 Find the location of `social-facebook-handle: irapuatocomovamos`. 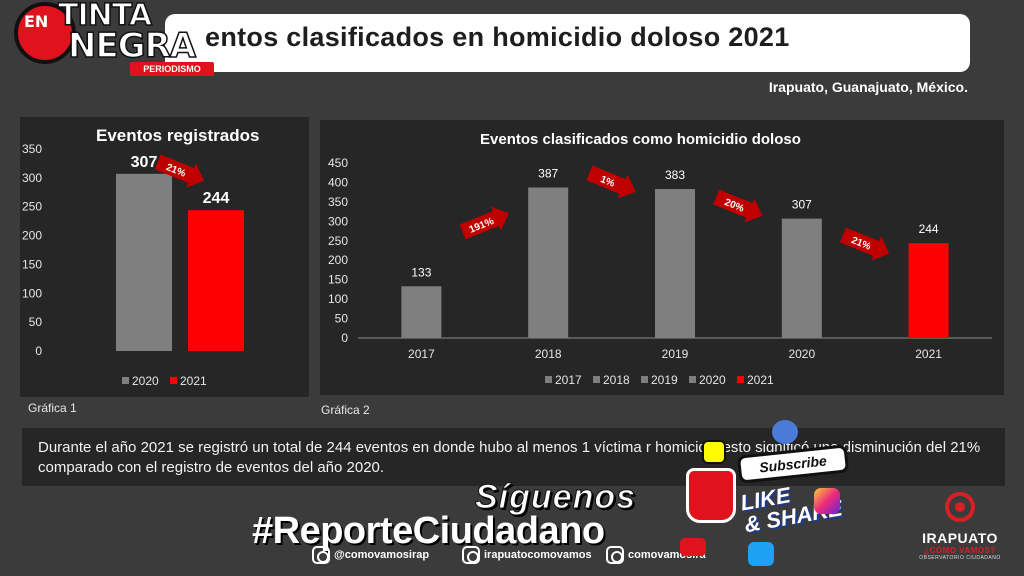

social-facebook-handle: irapuatocomovamos is located at coordinates (538, 554).